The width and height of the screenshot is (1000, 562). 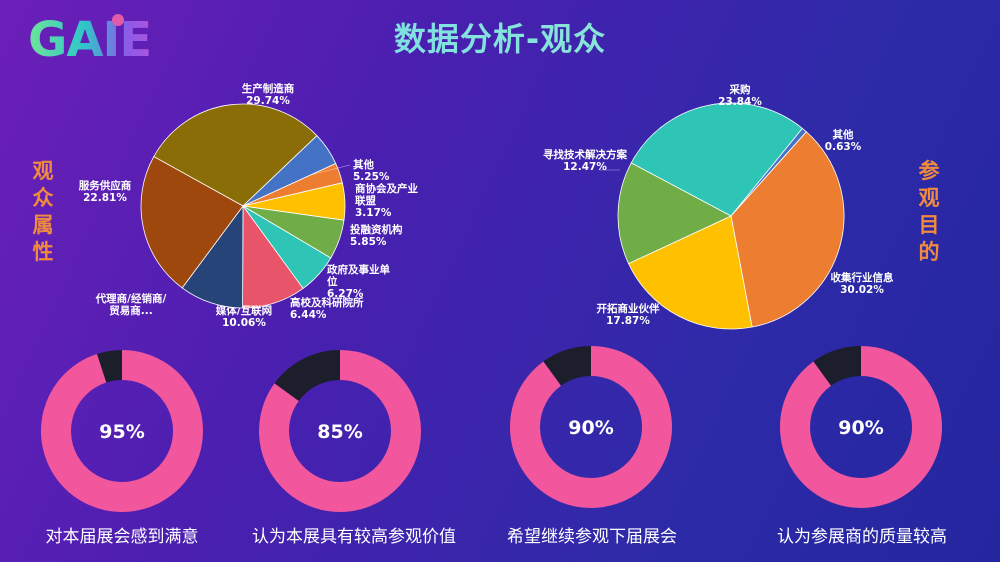 What do you see at coordinates (843, 134) in the screenshot?
I see `pie2-label-1: 其他` at bounding box center [843, 134].